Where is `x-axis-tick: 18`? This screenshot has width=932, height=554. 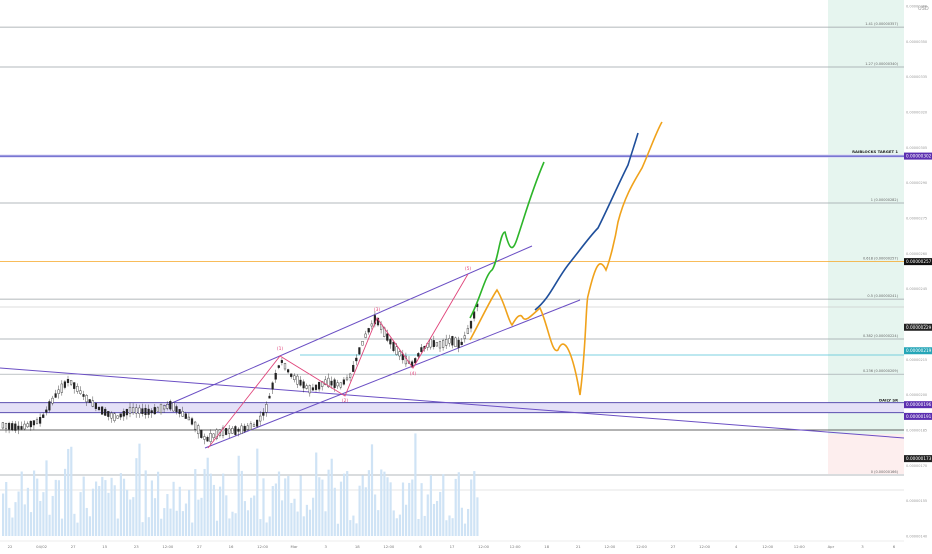 x-axis-tick: 18 is located at coordinates (546, 546).